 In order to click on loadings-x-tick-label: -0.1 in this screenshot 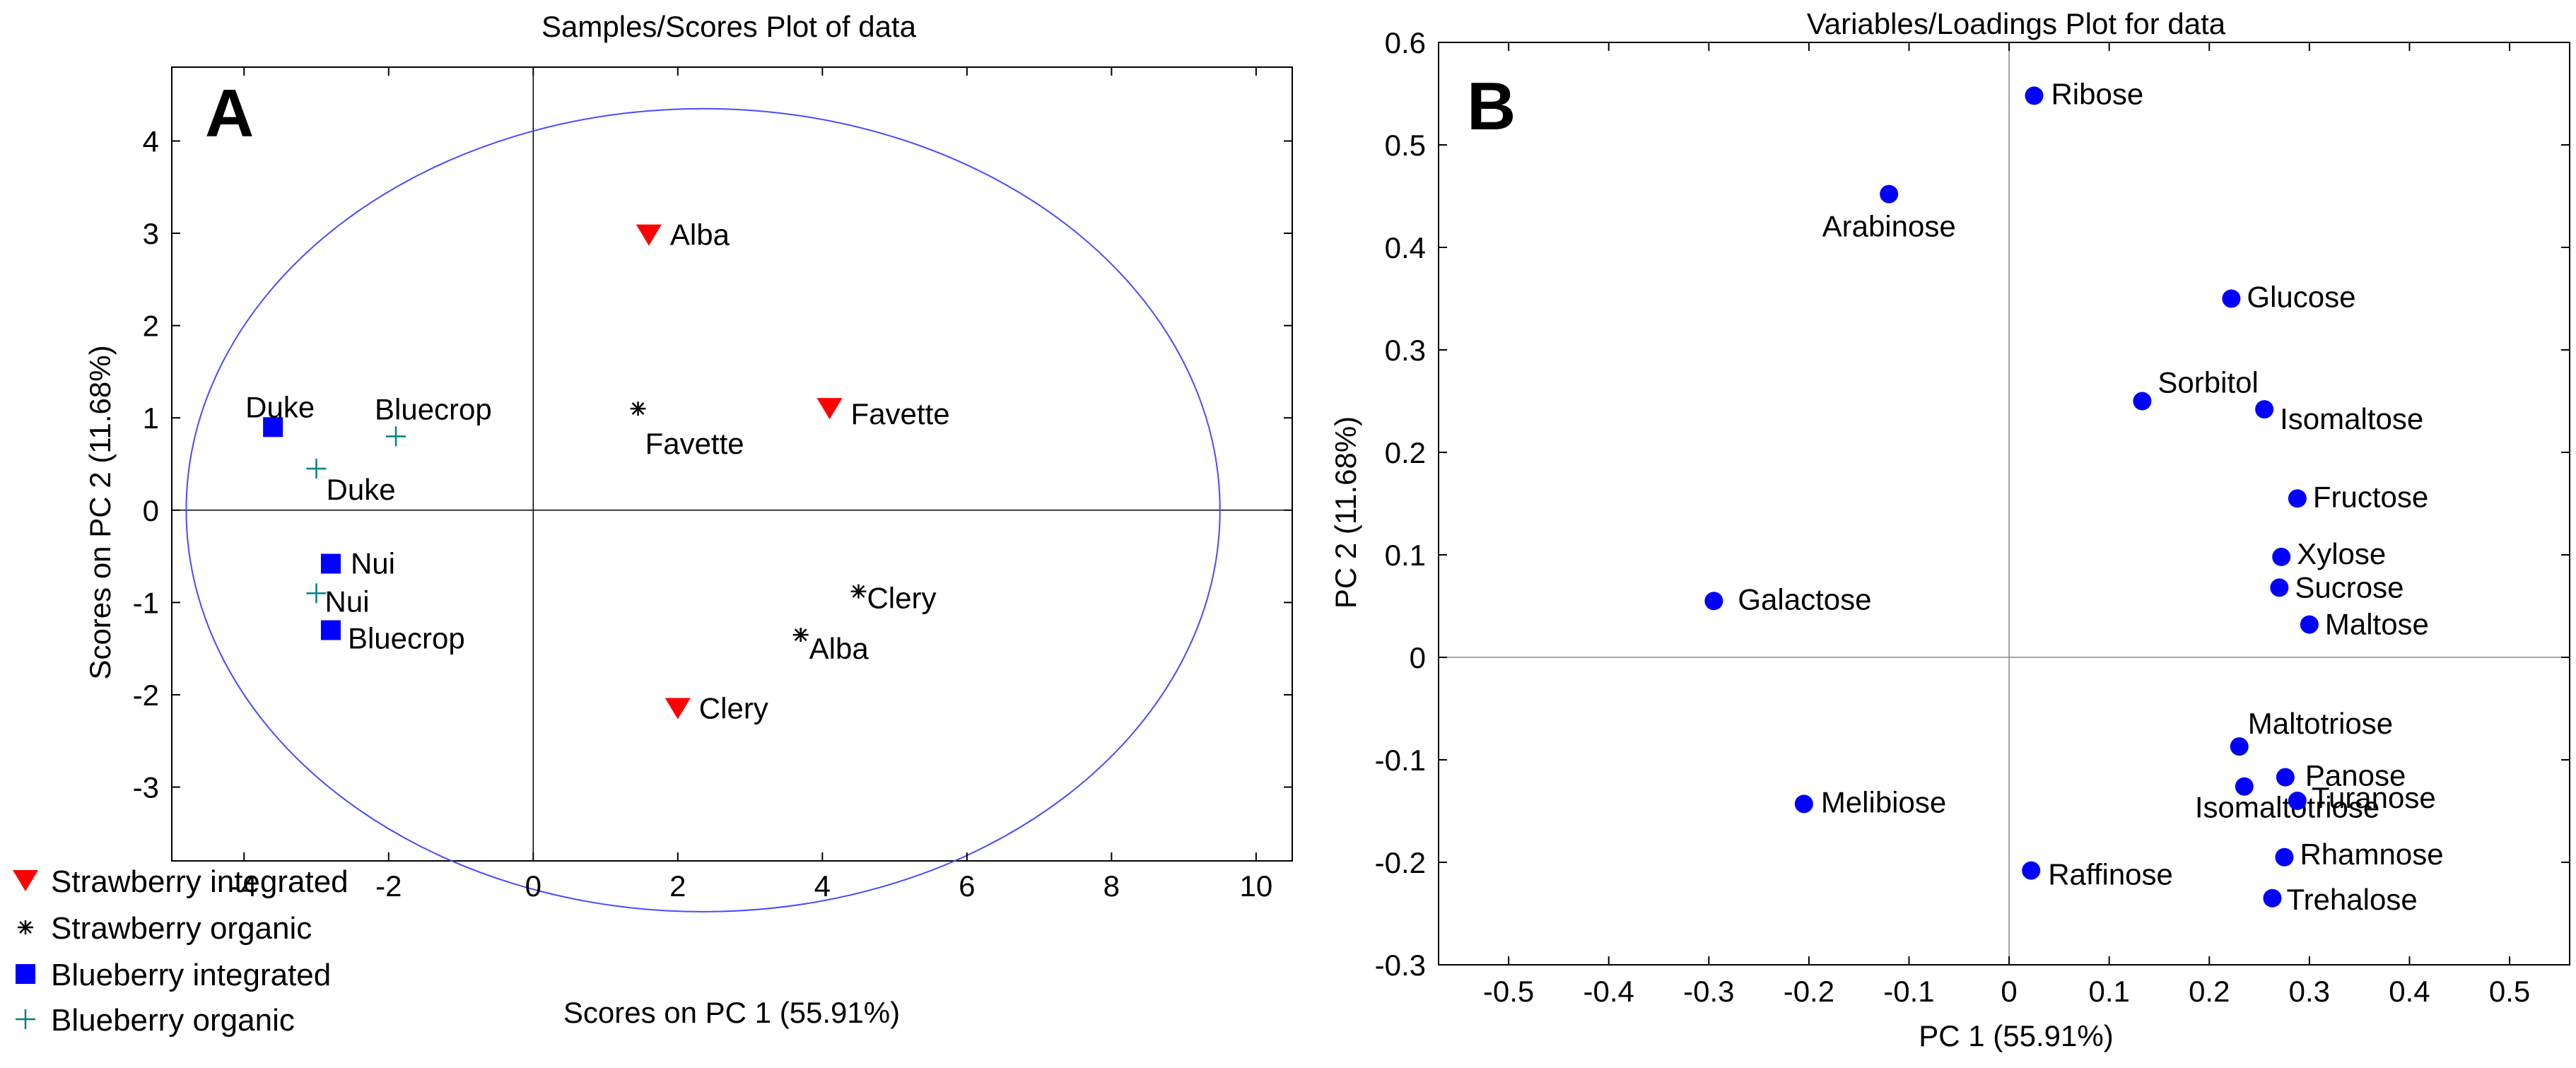, I will do `click(1909, 991)`.